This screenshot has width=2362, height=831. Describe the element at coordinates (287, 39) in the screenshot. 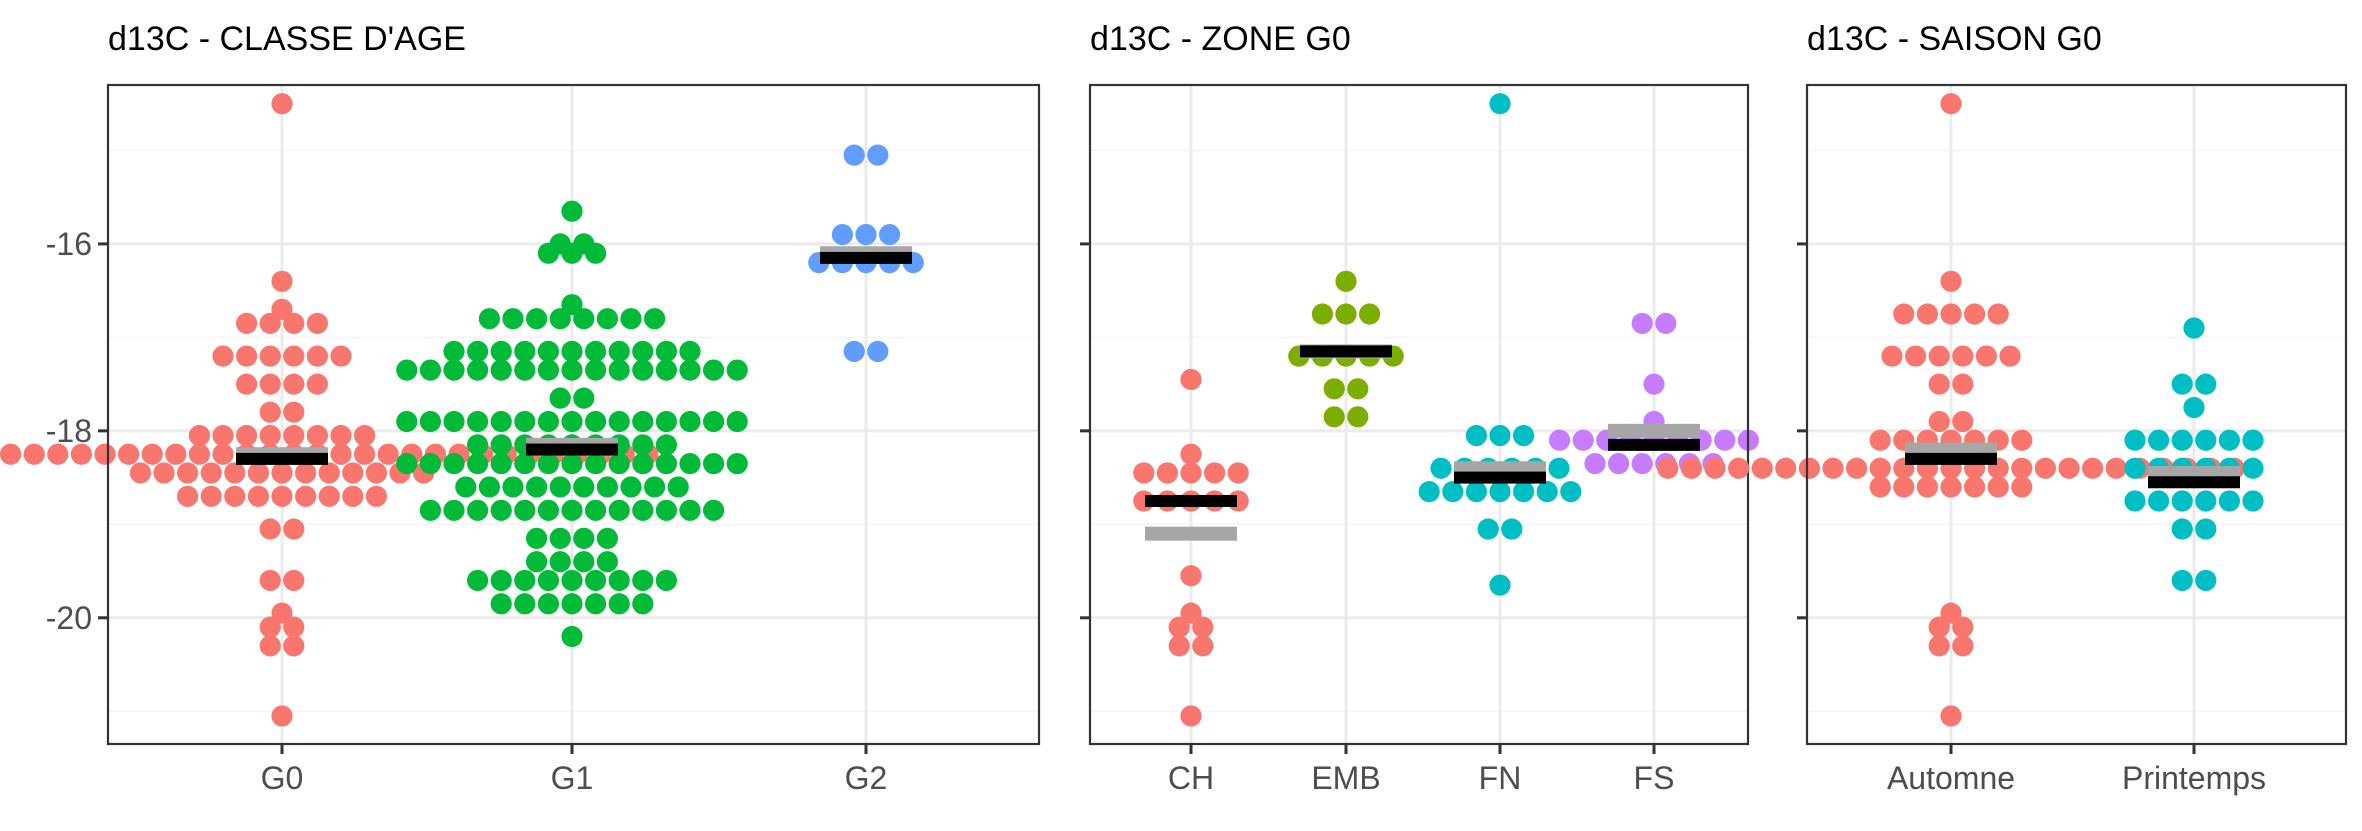

I see `panel-title: d13C - CLASSE D'AGE` at that location.